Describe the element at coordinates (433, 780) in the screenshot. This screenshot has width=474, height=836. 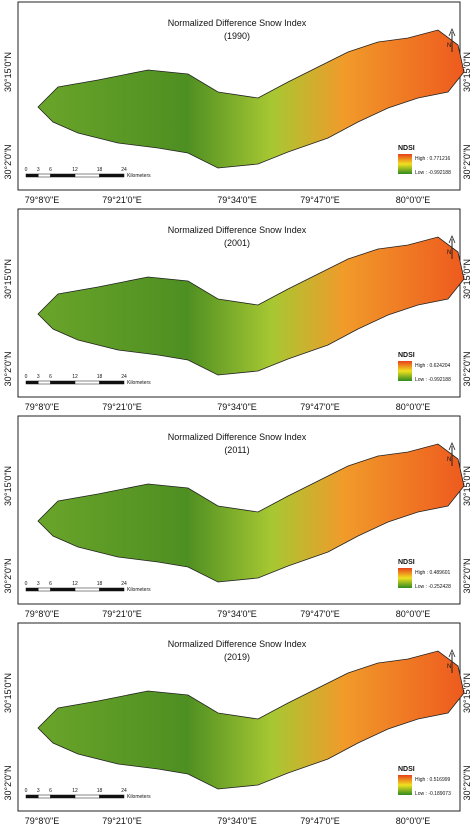
I see `legend-high: High : 0.516999` at that location.